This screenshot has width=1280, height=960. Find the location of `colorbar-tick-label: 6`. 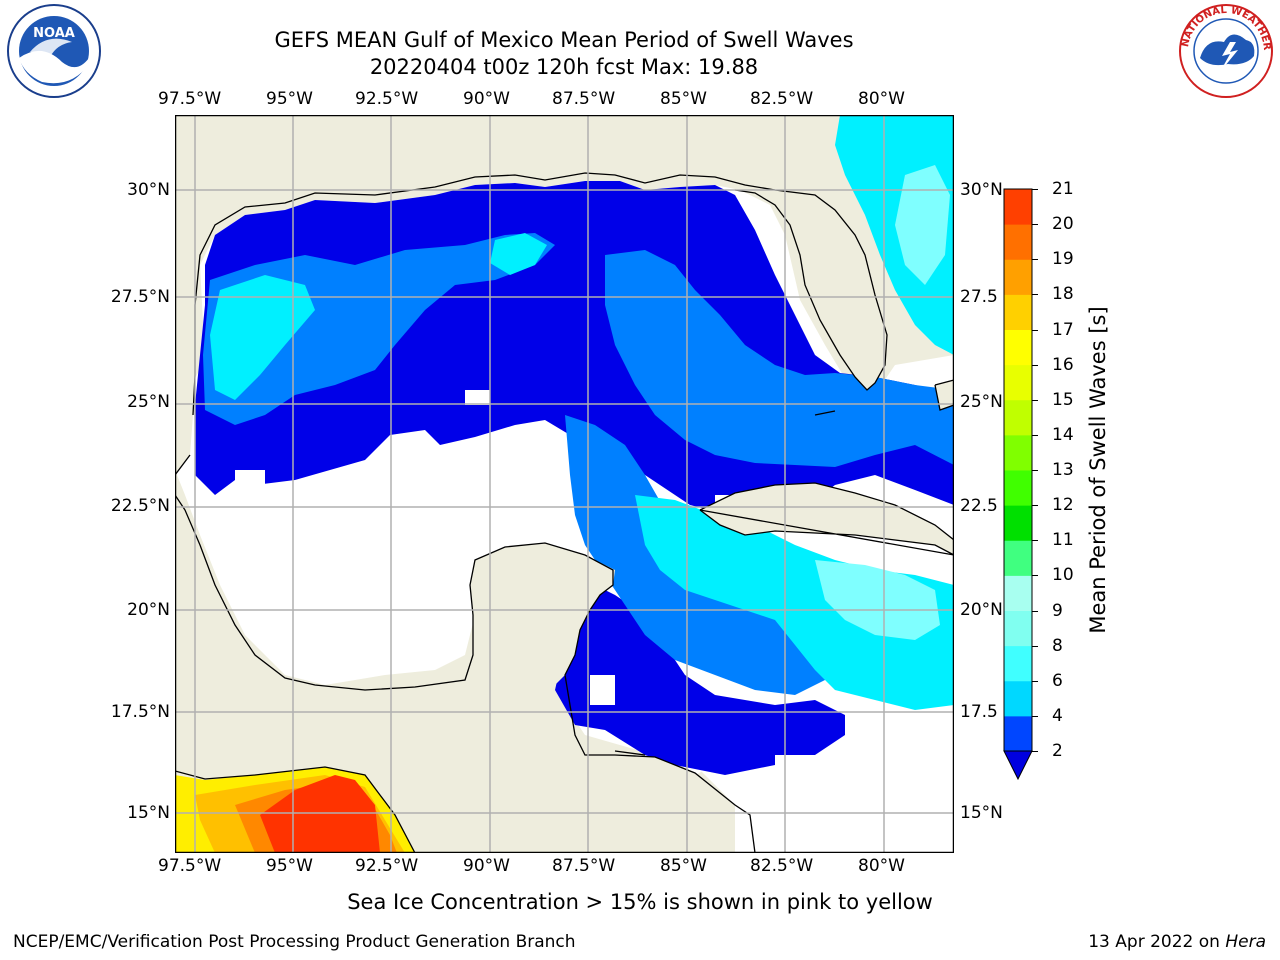

colorbar-tick-label: 6 is located at coordinates (1057, 680).